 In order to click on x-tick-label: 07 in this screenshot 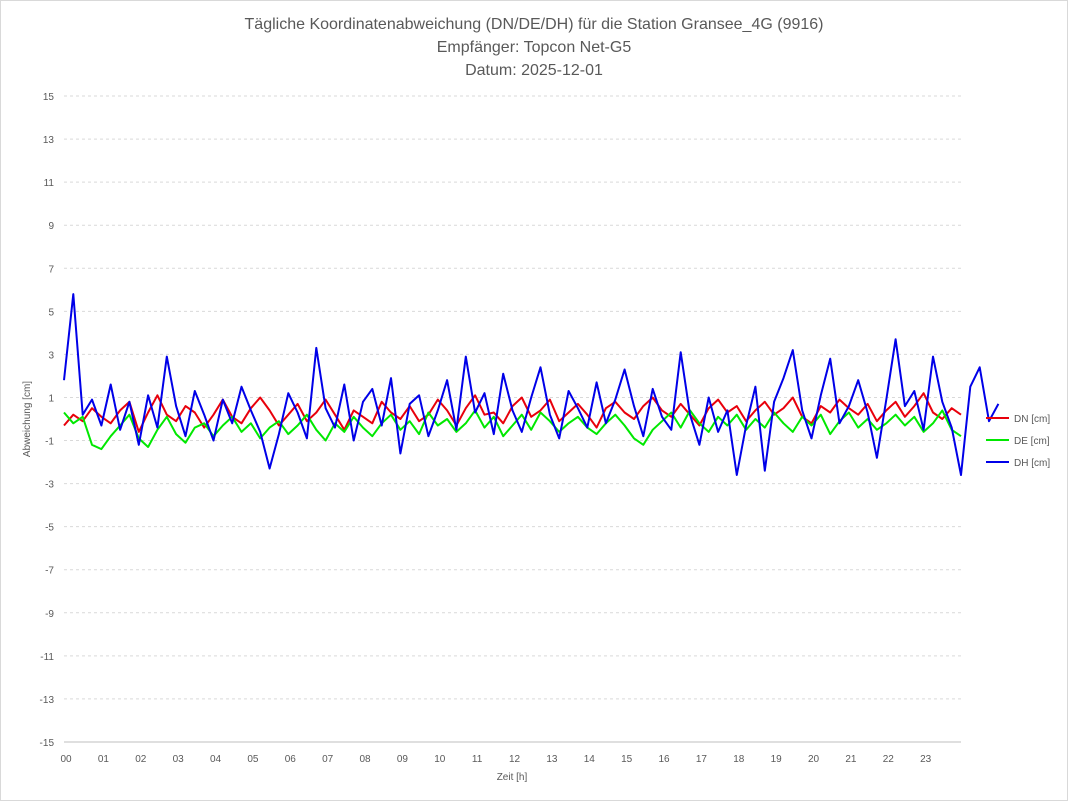, I will do `click(328, 759)`.